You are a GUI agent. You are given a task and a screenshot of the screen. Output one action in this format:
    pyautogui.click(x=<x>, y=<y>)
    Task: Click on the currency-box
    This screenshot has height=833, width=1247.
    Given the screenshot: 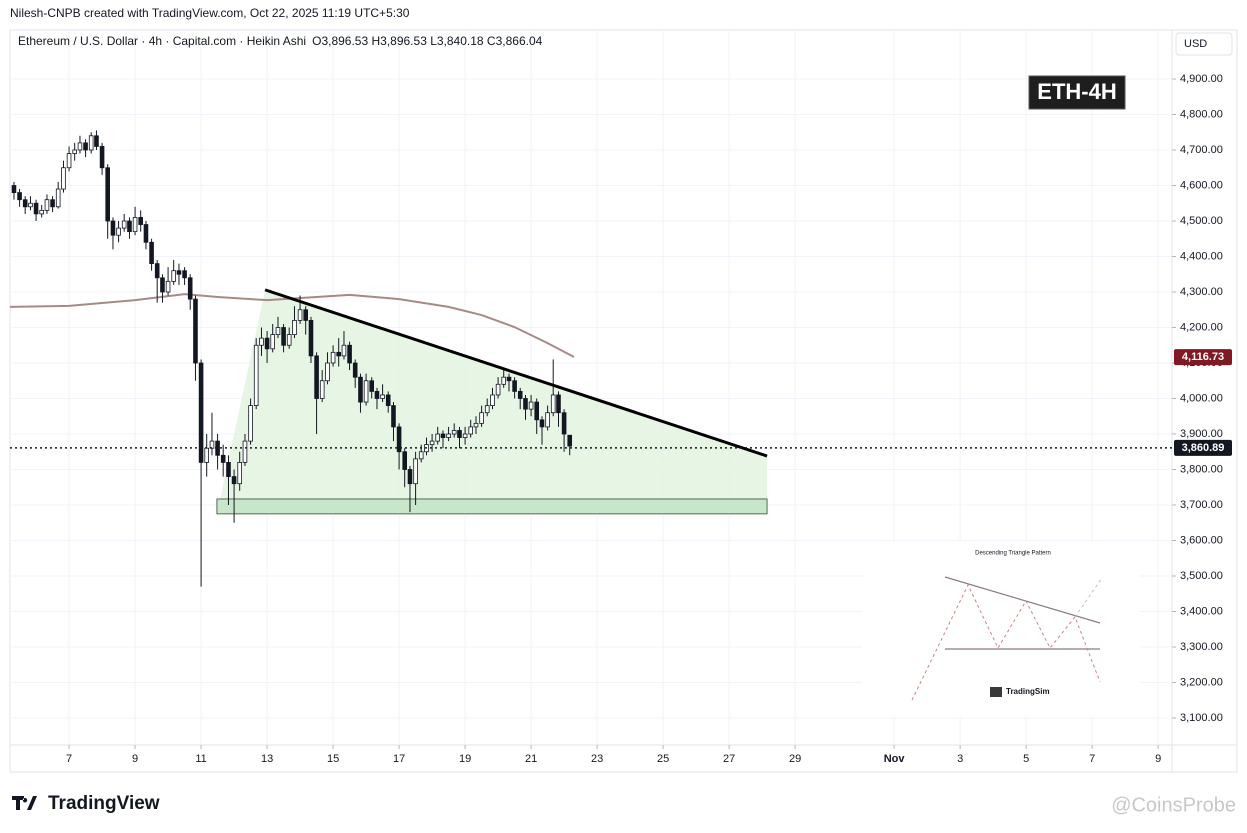 What is the action you would take?
    pyautogui.click(x=1204, y=44)
    